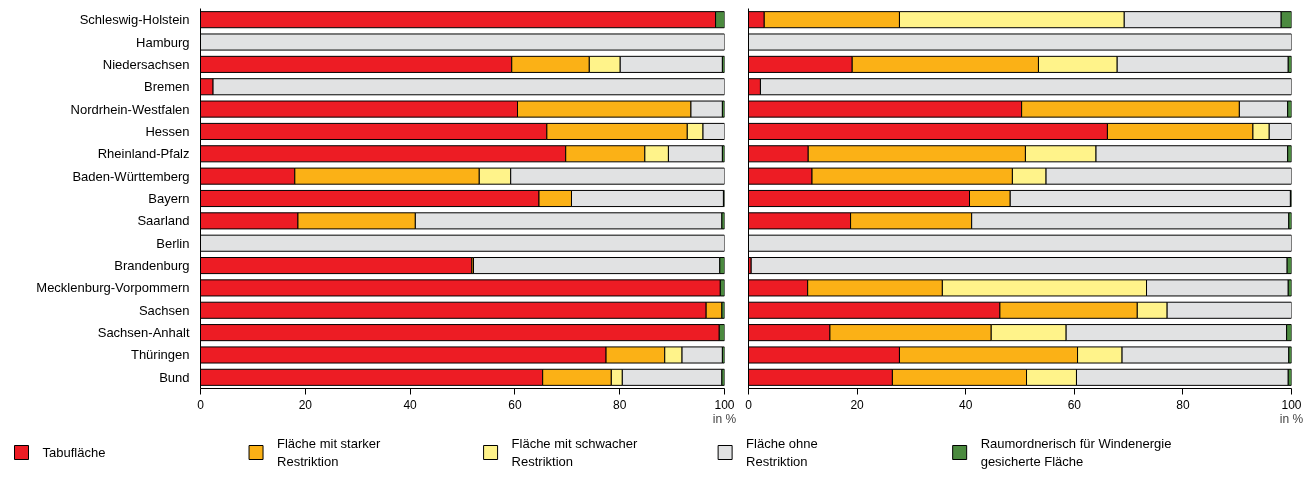  Describe the element at coordinates (134, 20) in the screenshot. I see `y-tick-label: Schleswig-Holstein` at that location.